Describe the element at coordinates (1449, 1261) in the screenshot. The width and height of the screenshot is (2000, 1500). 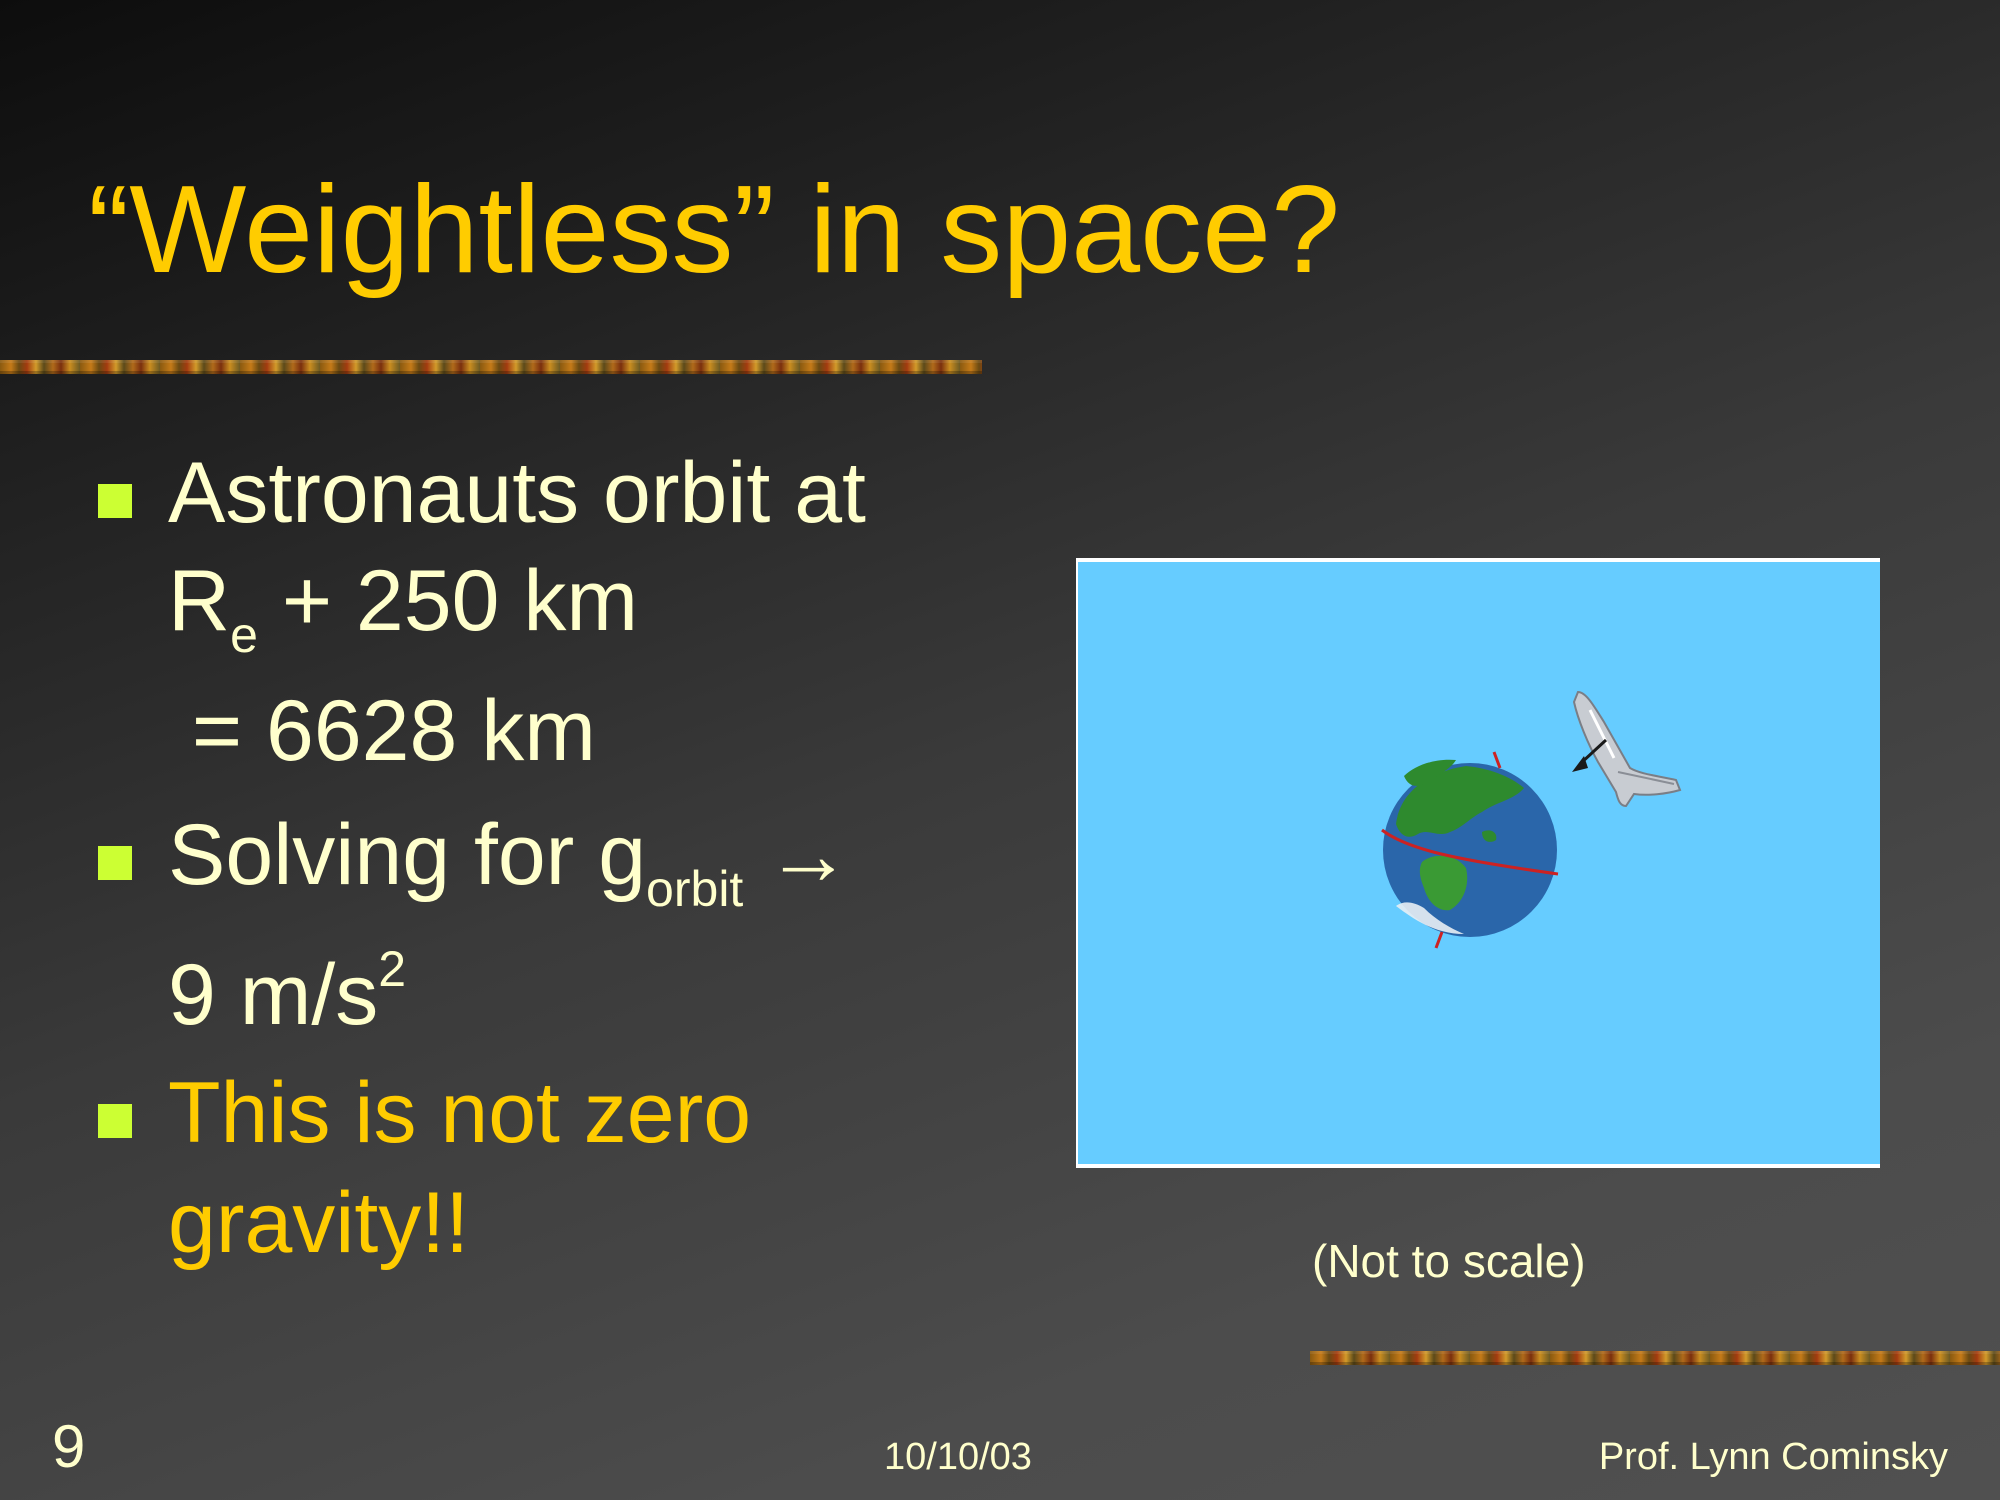
I see `figure-caption: (Not to scale)` at that location.